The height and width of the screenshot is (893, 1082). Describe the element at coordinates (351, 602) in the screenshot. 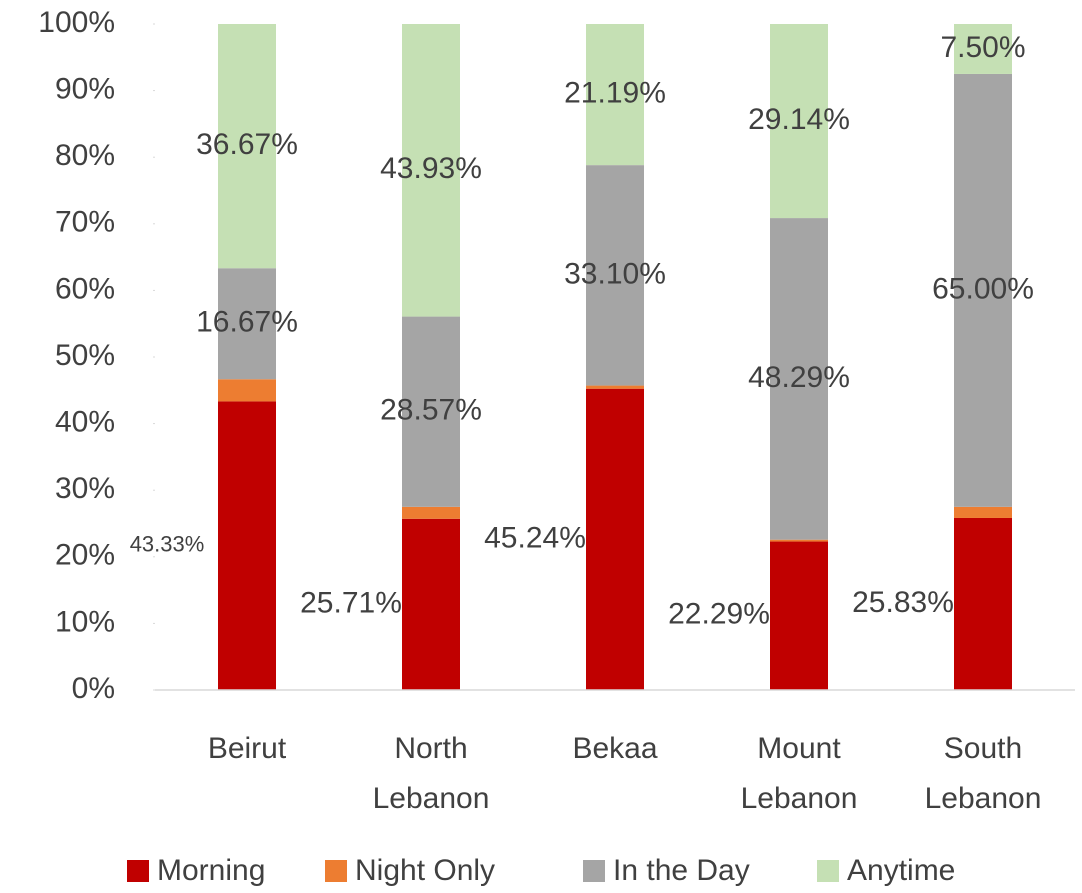

I see `data-label: 25.71%` at that location.